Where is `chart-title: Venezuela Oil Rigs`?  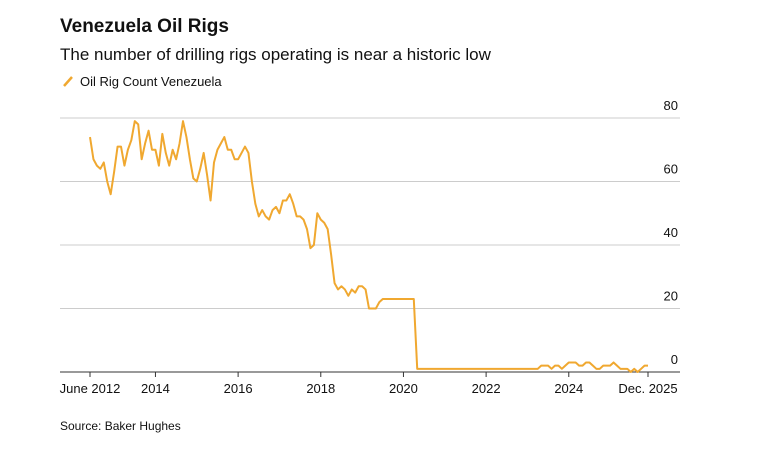
chart-title: Venezuela Oil Rigs is located at coordinates (144, 26).